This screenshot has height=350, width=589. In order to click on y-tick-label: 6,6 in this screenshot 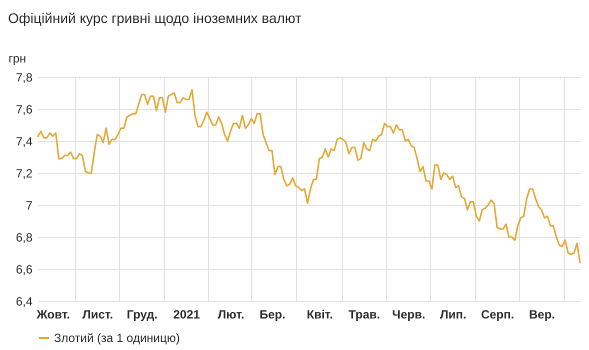, I will do `click(24, 269)`.